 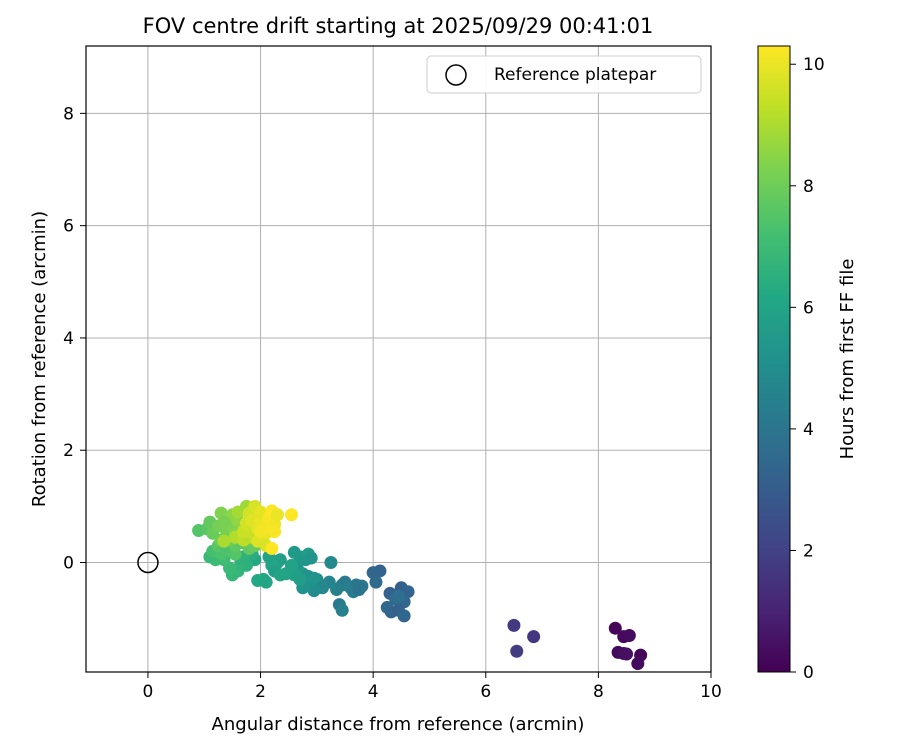 I want to click on y-axis-label: Rotation from reference (arcmin), so click(x=39, y=359).